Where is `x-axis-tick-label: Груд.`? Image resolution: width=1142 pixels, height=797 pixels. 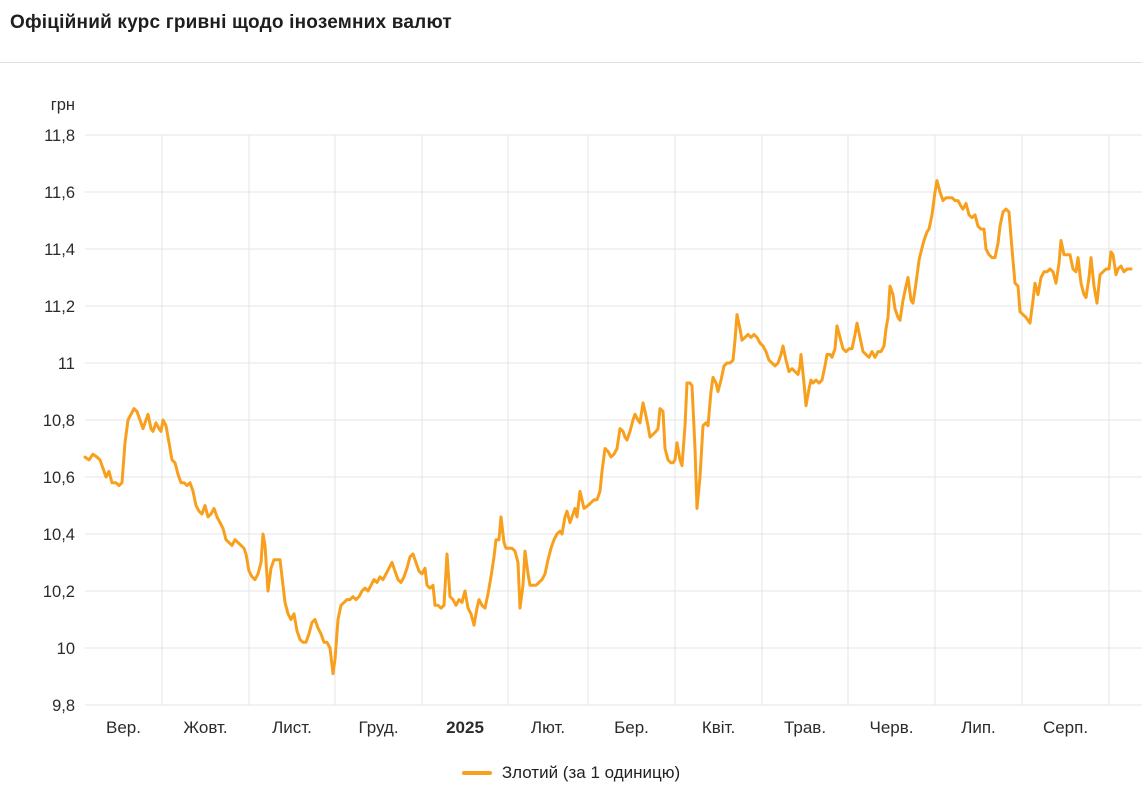 x-axis-tick-label: Груд. is located at coordinates (378, 727).